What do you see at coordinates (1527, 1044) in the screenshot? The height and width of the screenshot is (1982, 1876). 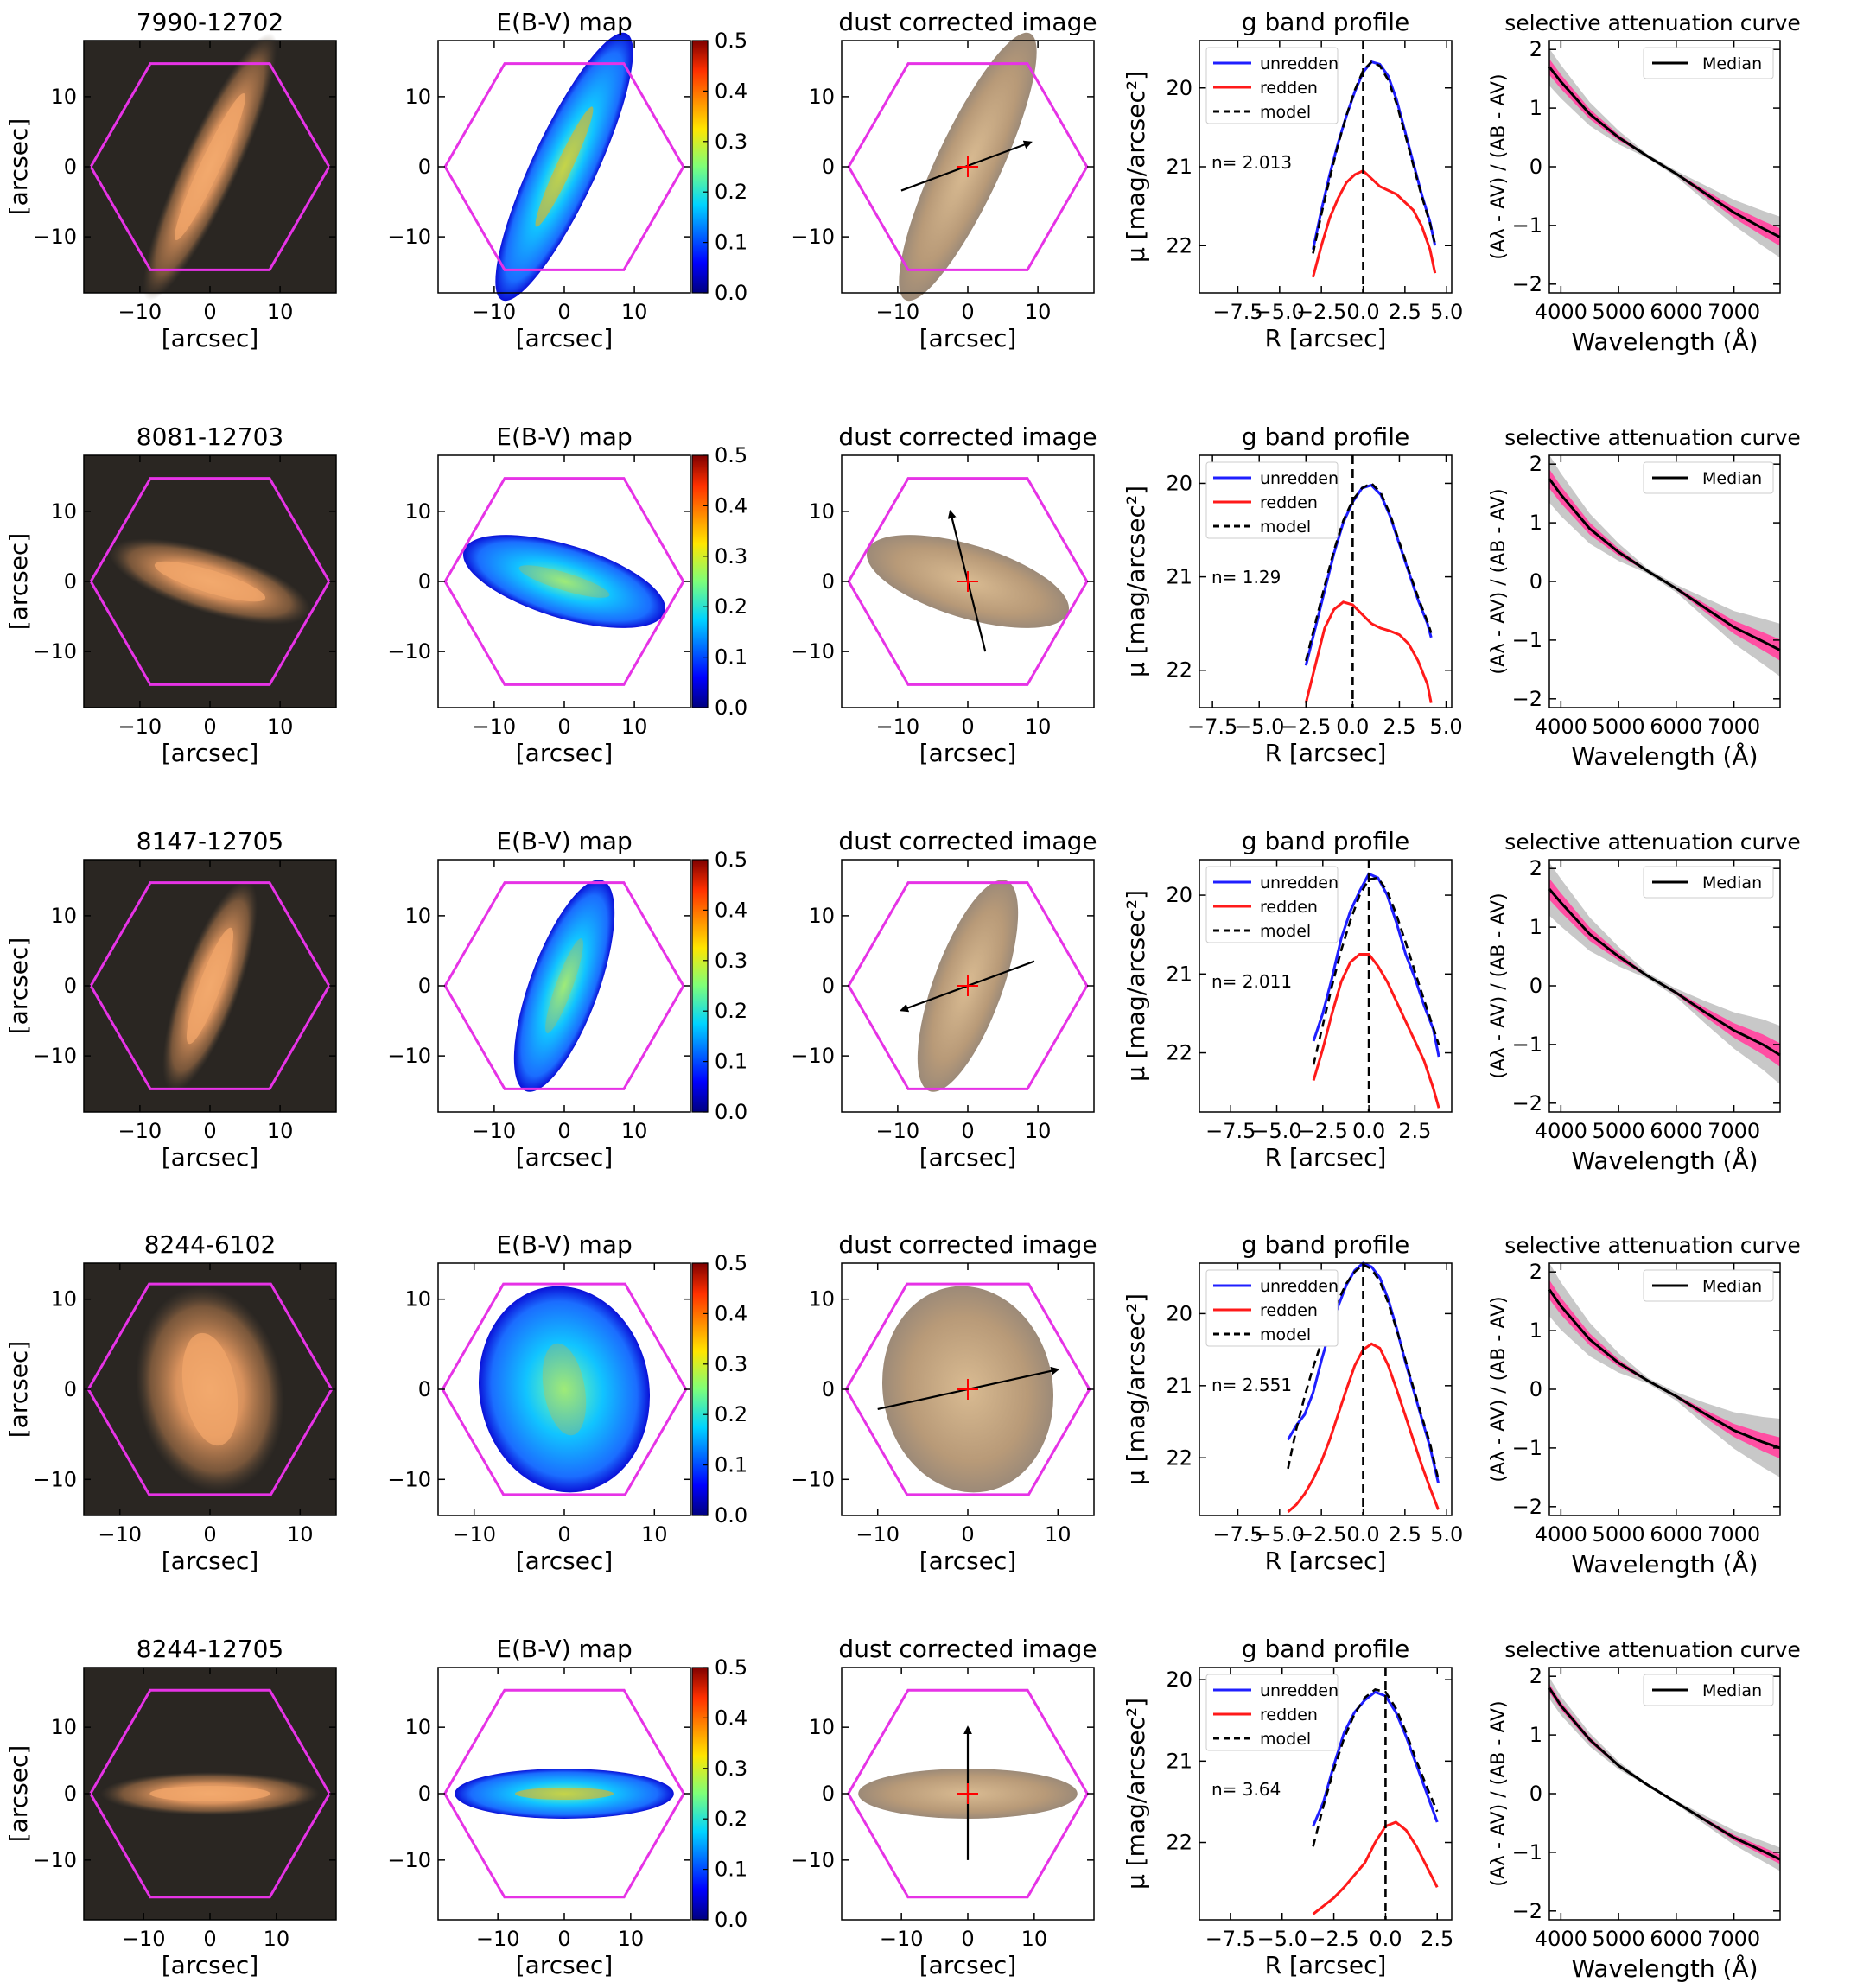 I see `curve-ytick-label: −1` at bounding box center [1527, 1044].